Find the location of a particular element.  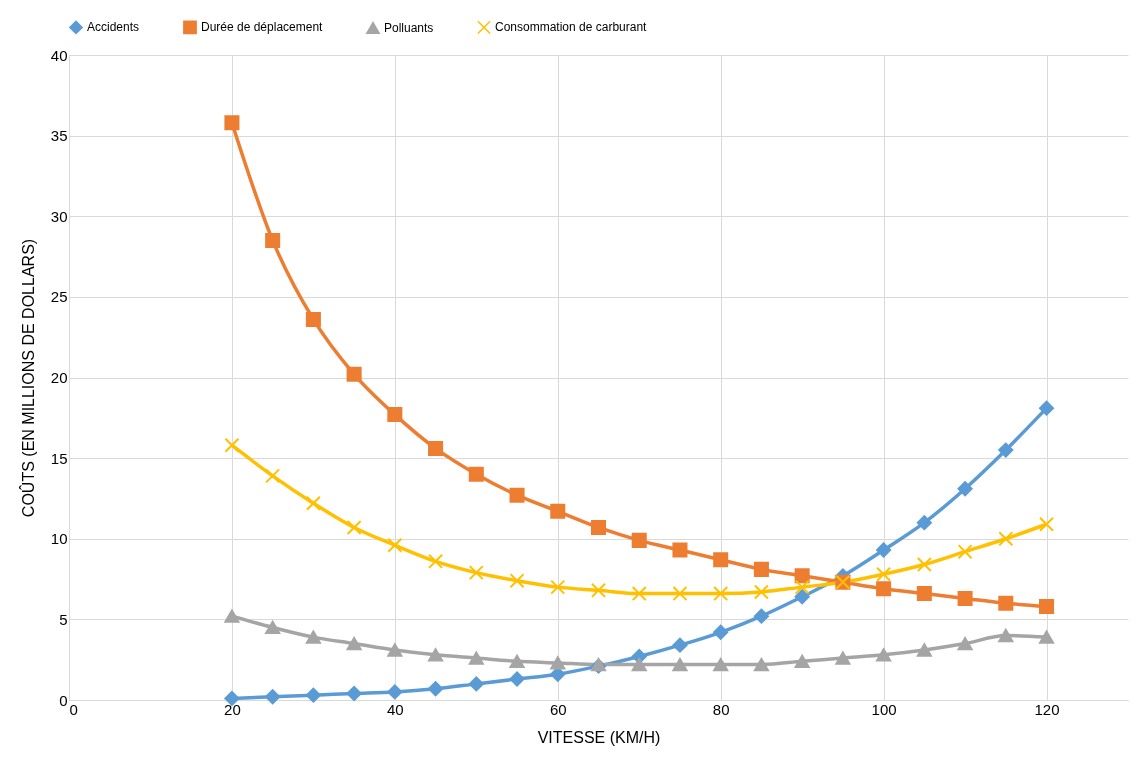

x-tick-label: 120 is located at coordinates (1047, 709).